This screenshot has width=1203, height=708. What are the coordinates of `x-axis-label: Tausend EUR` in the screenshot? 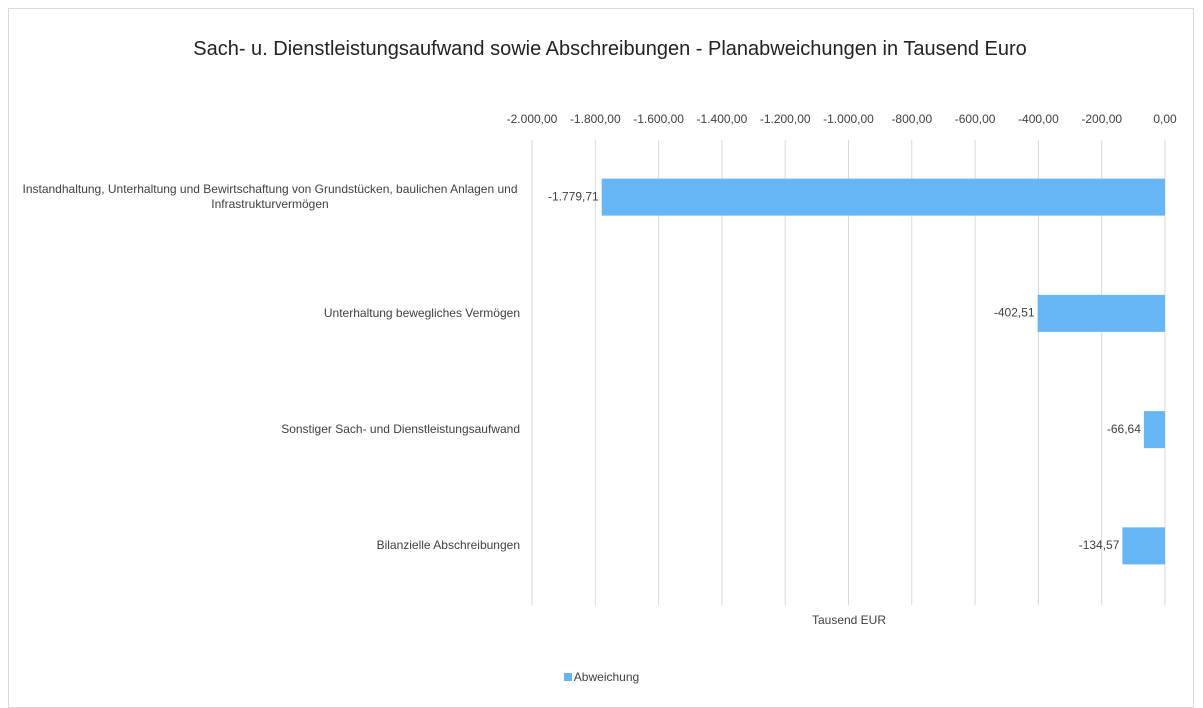 It's located at (849, 620).